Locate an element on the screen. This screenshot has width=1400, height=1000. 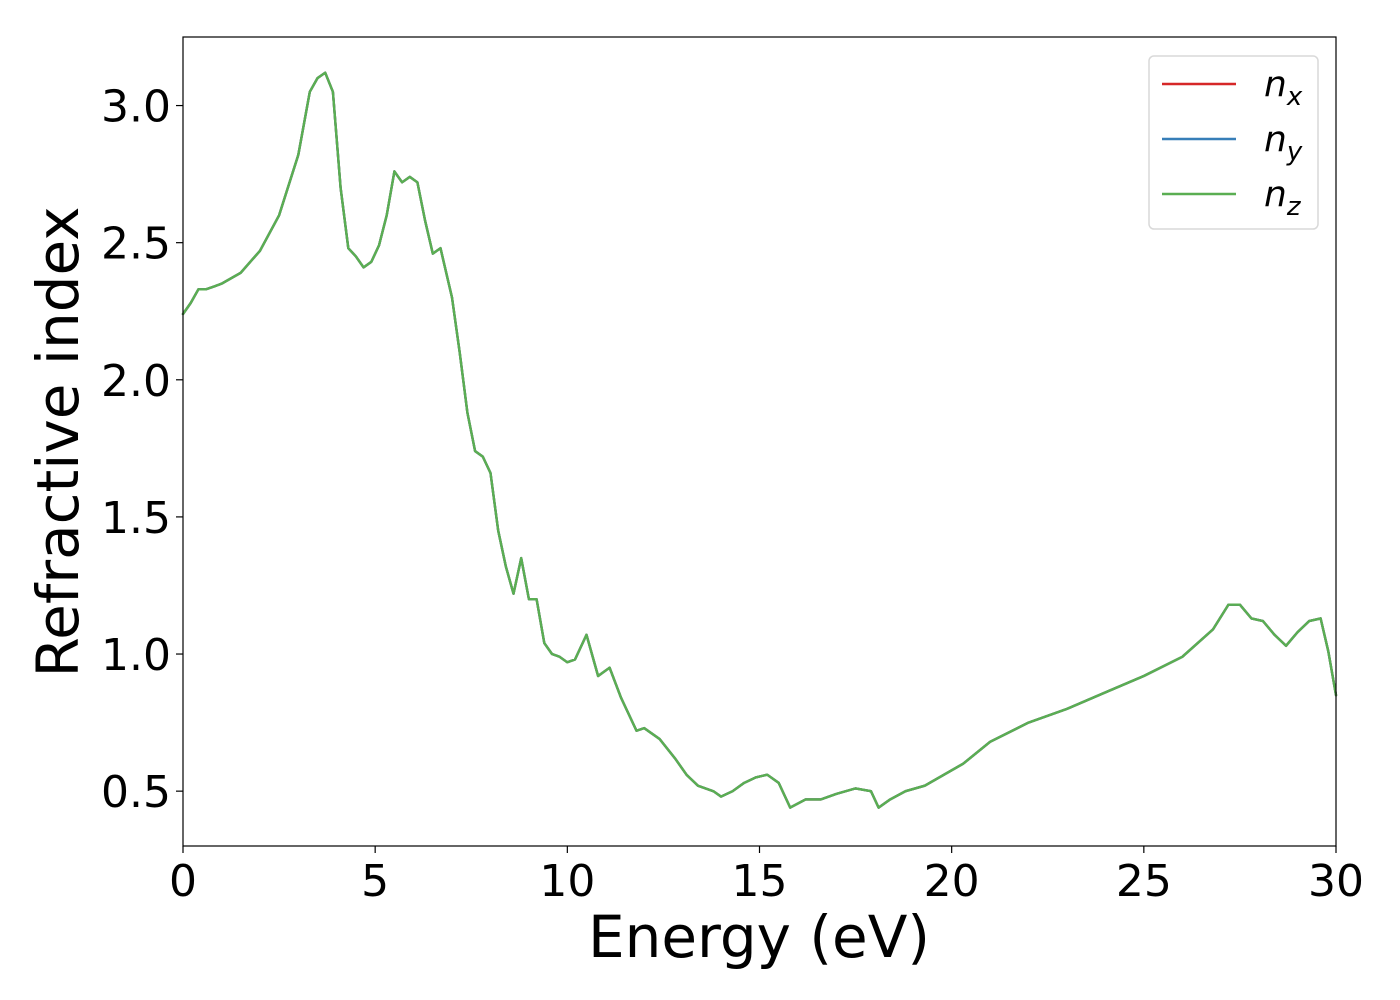
x-tick-label: 5 is located at coordinates (375, 881).